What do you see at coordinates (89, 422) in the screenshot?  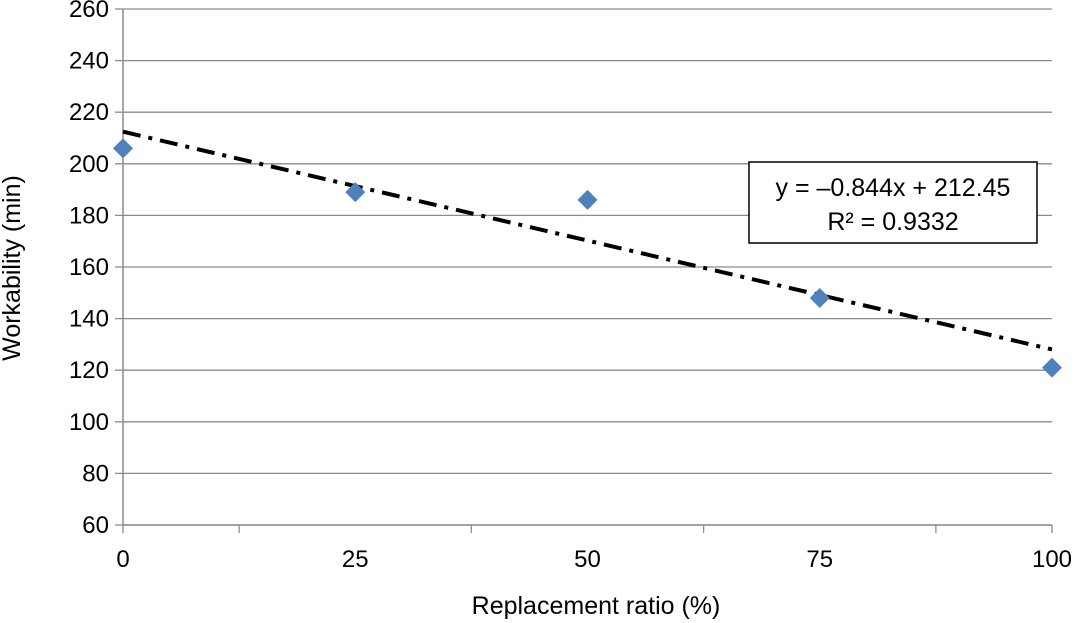 I see `y-tick-label: 100` at bounding box center [89, 422].